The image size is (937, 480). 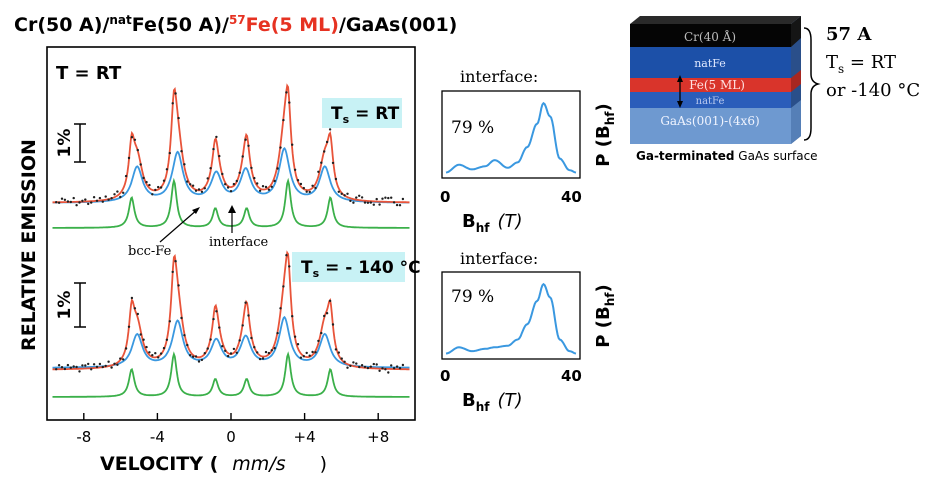 What do you see at coordinates (378, 437) in the screenshot?
I see `x-tick-label: +8` at bounding box center [378, 437].